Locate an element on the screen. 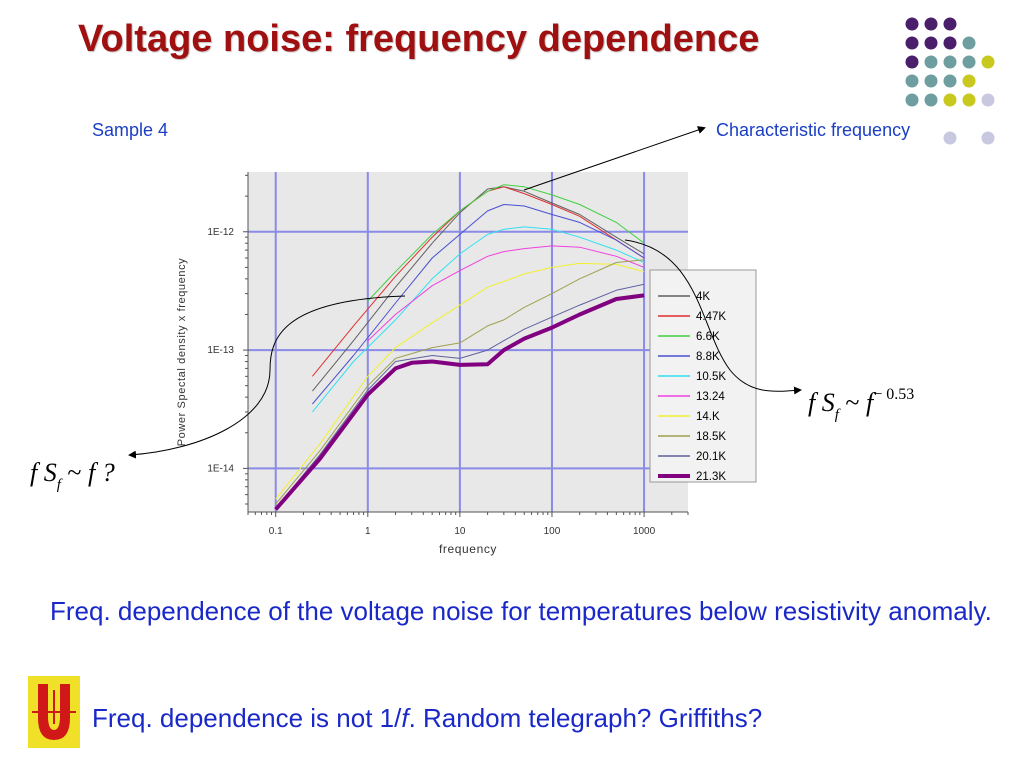 This screenshot has height=768, width=1024. series-line-6-6k is located at coordinates (506, 243).